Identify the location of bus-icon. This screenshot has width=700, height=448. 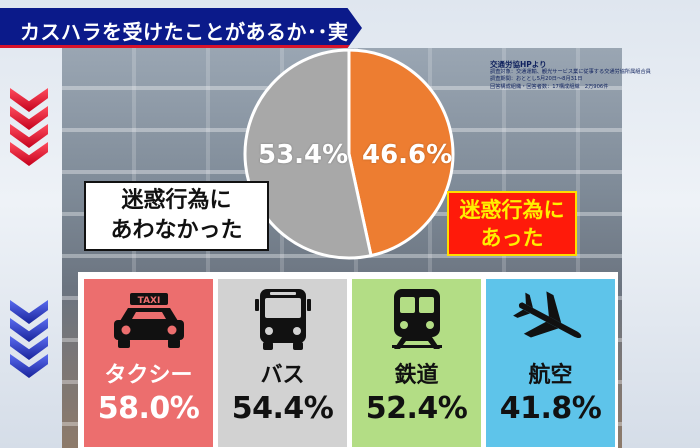
(283, 319).